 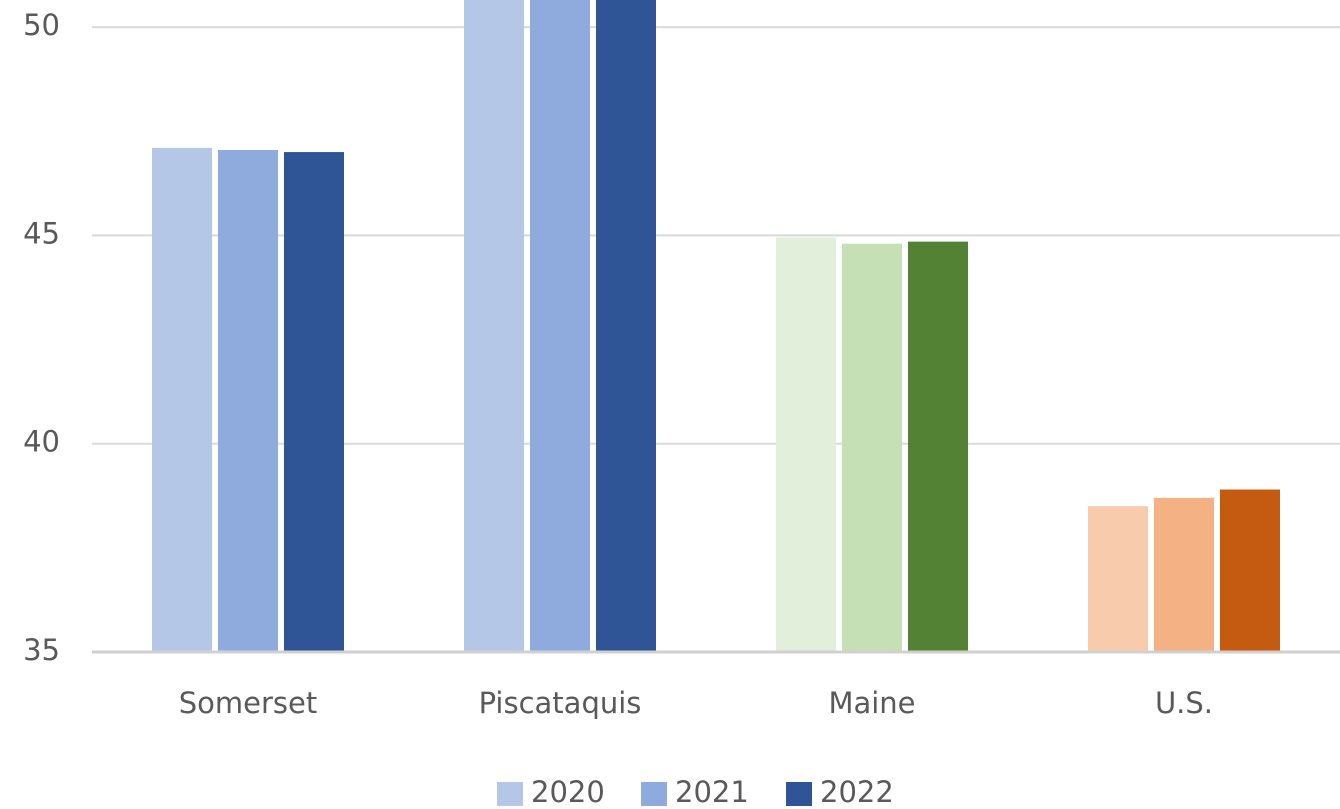 What do you see at coordinates (712, 792) in the screenshot?
I see `legend-label: 2021` at bounding box center [712, 792].